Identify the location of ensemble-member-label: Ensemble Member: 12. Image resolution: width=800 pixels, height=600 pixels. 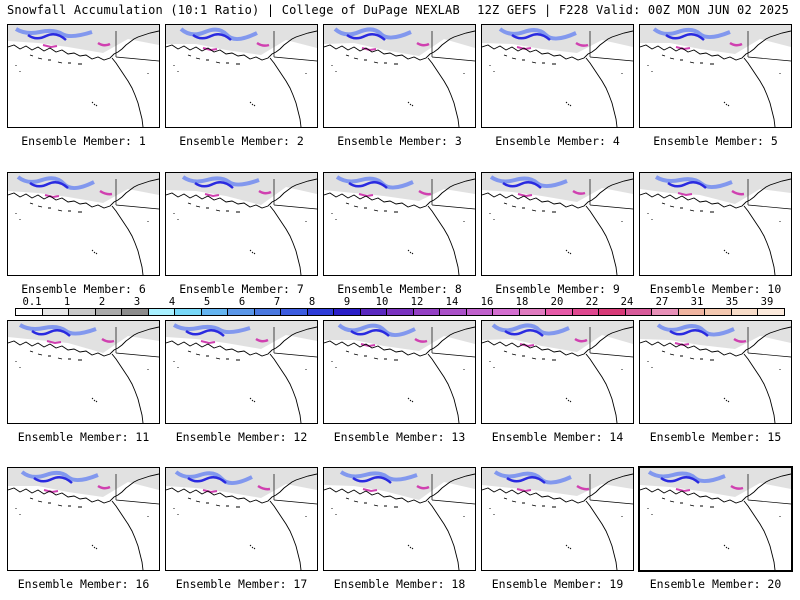
(241, 437).